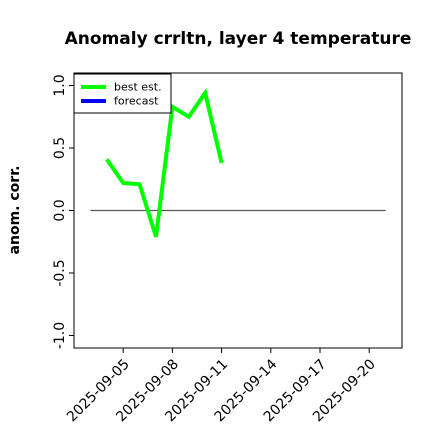  Describe the element at coordinates (138, 87) in the screenshot. I see `legend-label: best est.` at that location.